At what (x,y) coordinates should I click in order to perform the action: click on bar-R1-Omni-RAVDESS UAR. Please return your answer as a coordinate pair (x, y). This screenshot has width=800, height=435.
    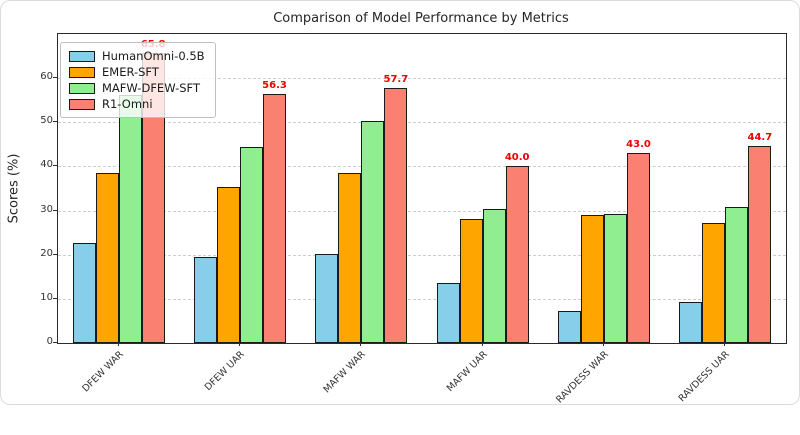
    Looking at the image, I should click on (760, 244).